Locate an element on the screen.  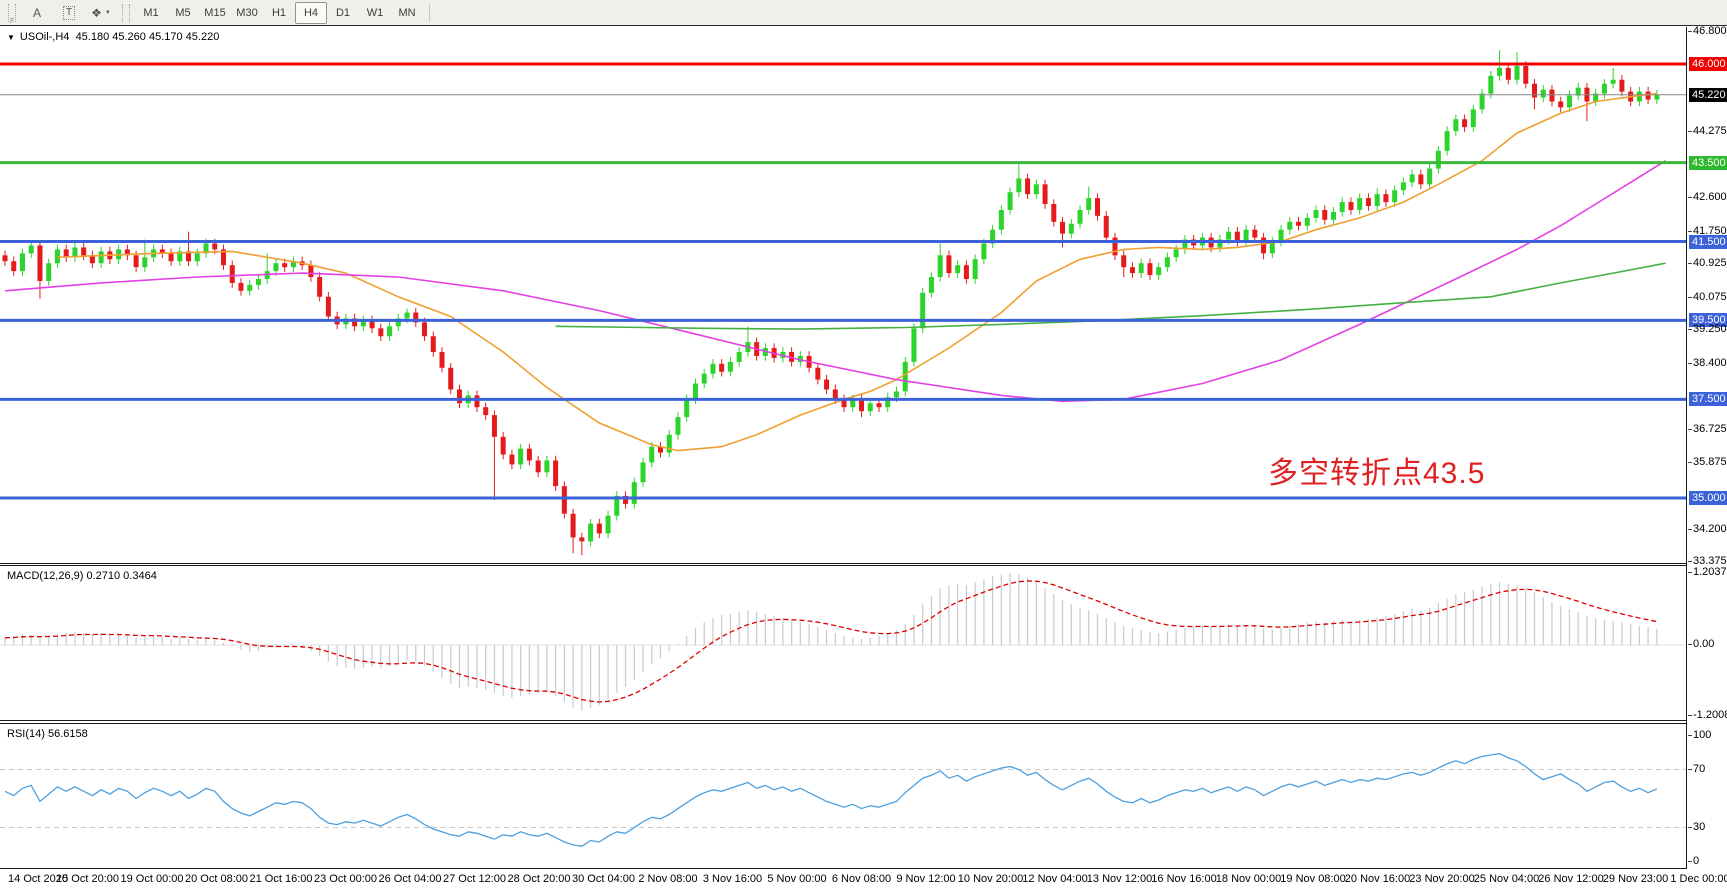
timeframe-button-mn: MN is located at coordinates (407, 12).